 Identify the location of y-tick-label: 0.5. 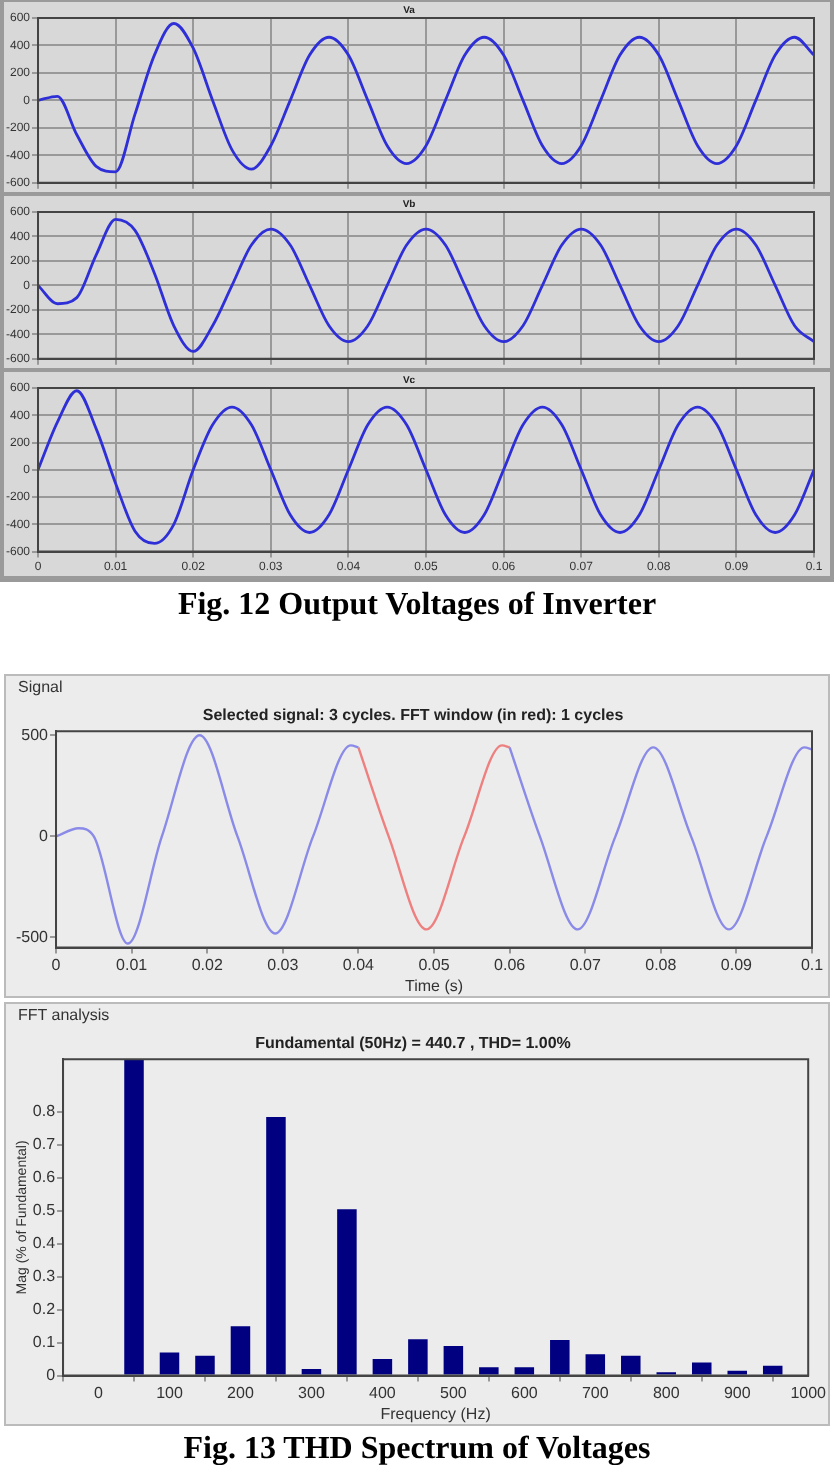
(44, 1210).